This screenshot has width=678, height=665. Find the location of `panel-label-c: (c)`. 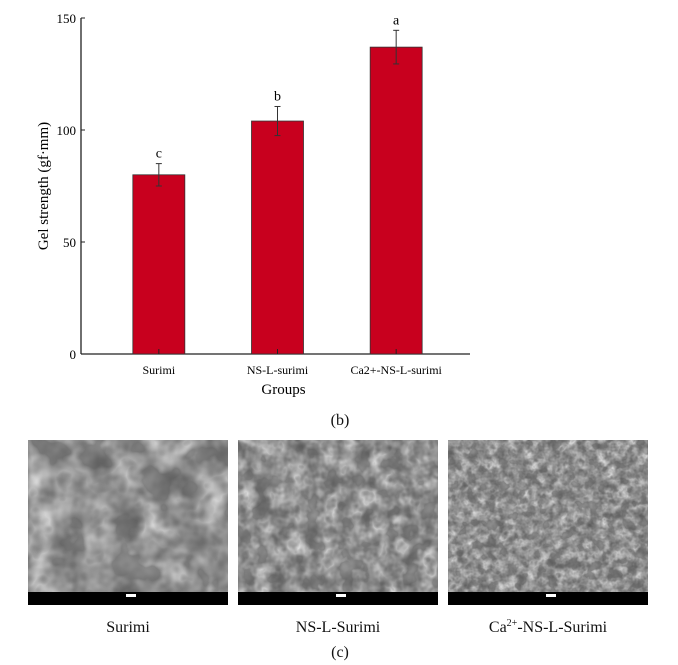

panel-label-c: (c) is located at coordinates (340, 652).